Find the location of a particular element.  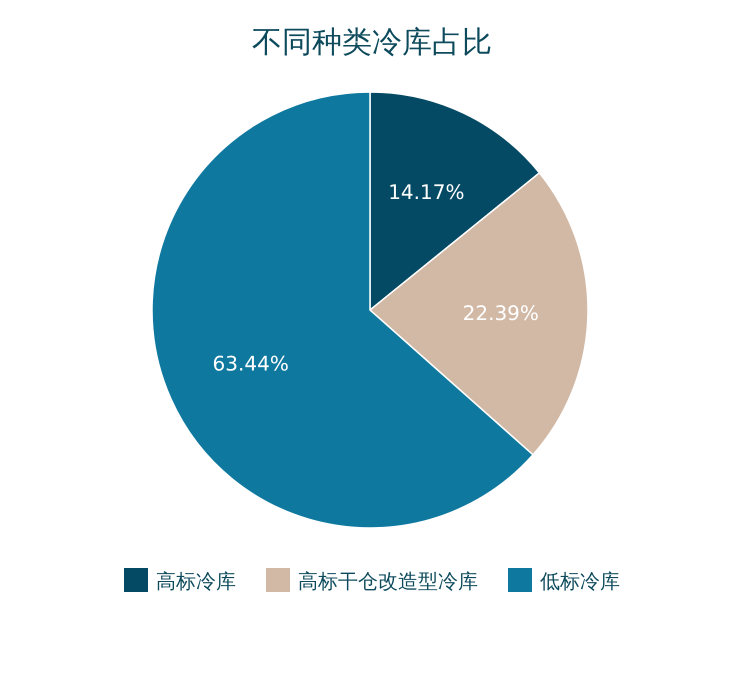

legend-label: 高标冷库 is located at coordinates (196, 581).